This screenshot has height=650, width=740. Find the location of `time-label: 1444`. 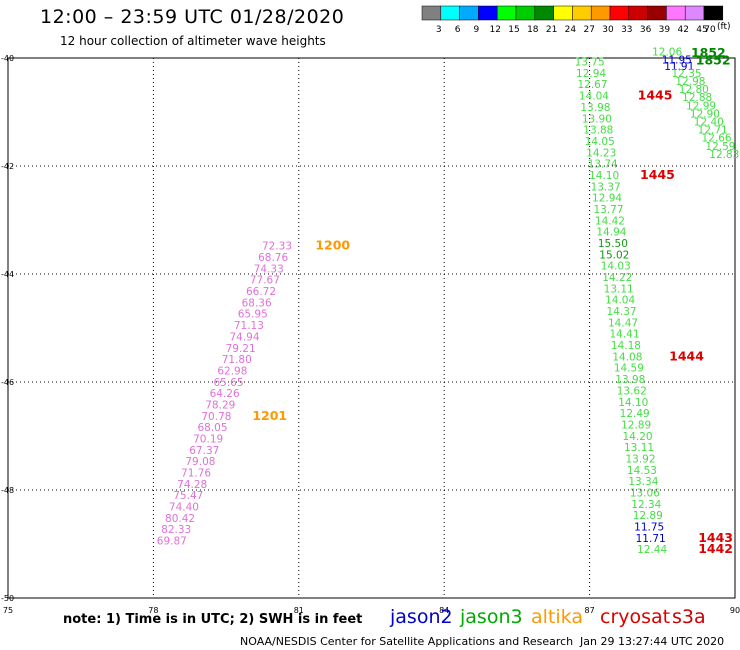

time-label: 1444 is located at coordinates (686, 355).